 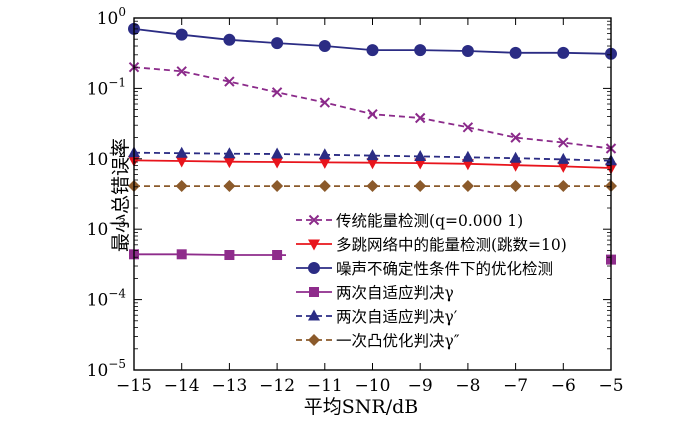 I want to click on legend-label: 噪声不确定性条件下的优化检测, so click(x=444, y=269).